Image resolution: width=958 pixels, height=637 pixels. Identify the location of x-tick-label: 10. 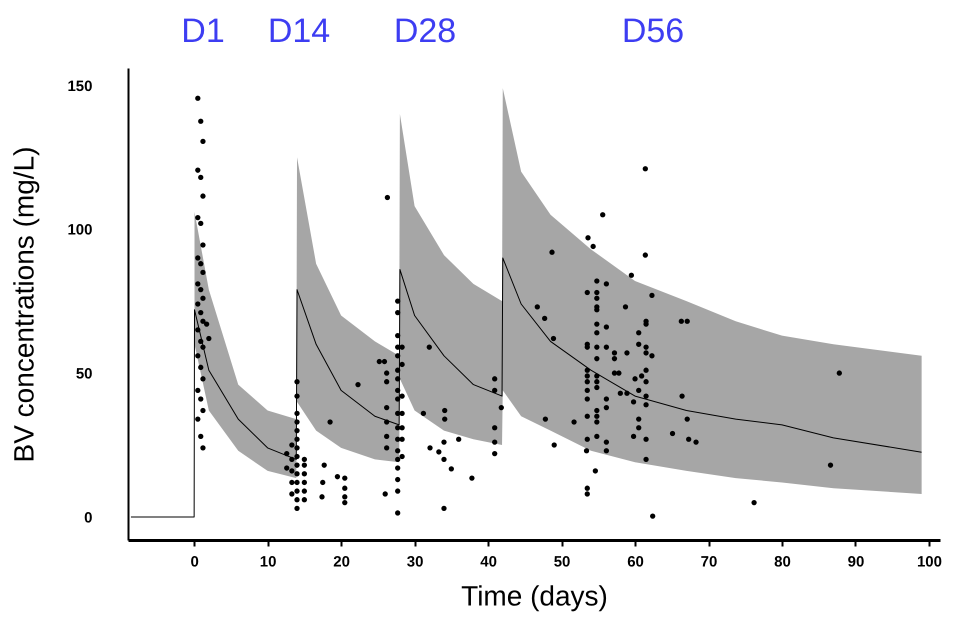
(268, 562).